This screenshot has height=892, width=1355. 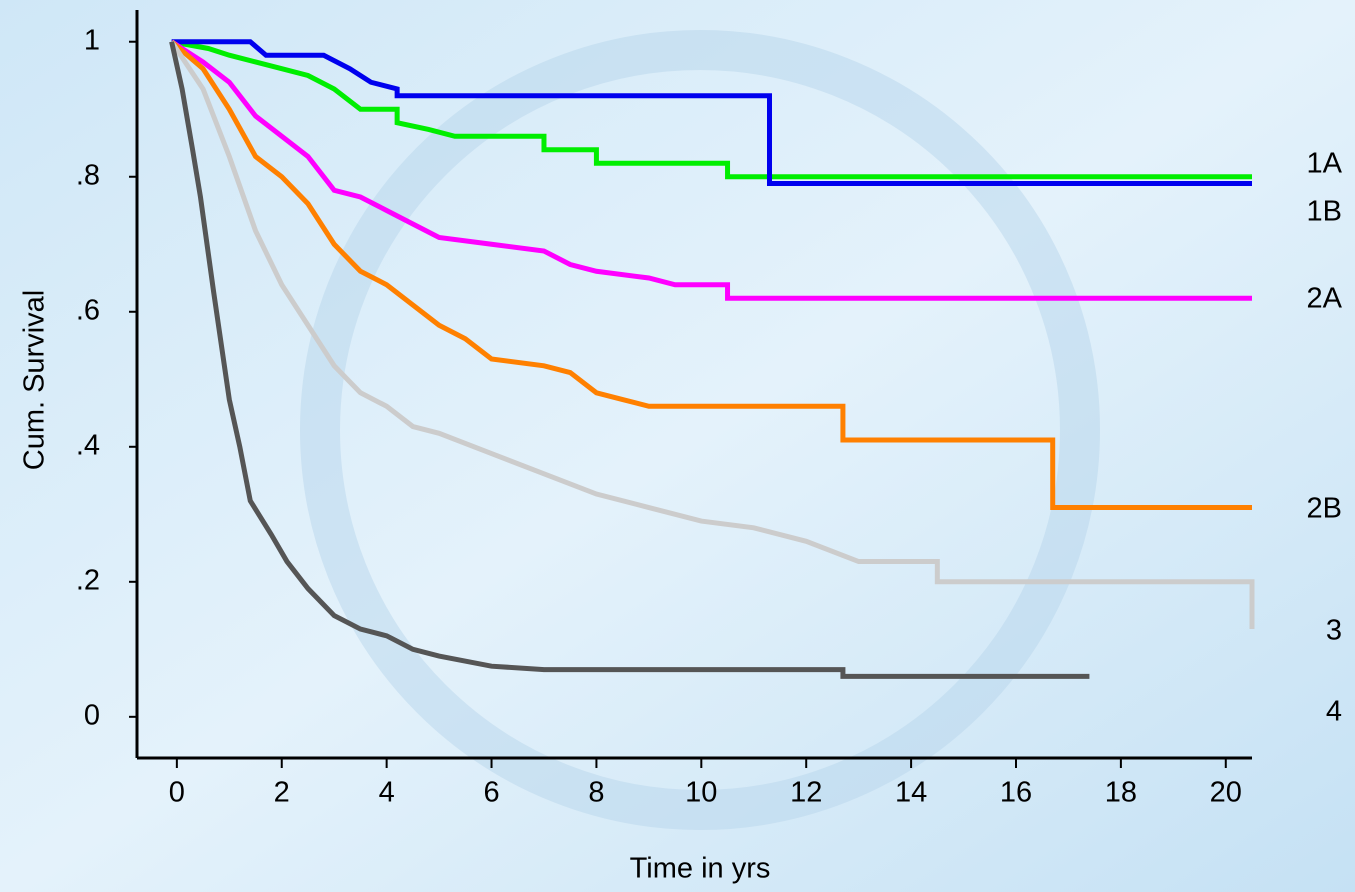 I want to click on x-tick-label: 12, so click(x=806, y=793).